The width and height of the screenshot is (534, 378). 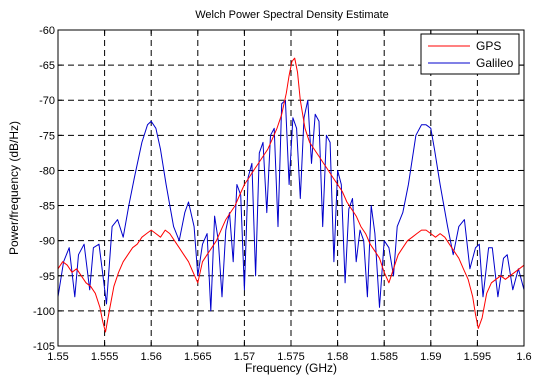 I want to click on y-tick-label: -60, so click(x=47, y=31).